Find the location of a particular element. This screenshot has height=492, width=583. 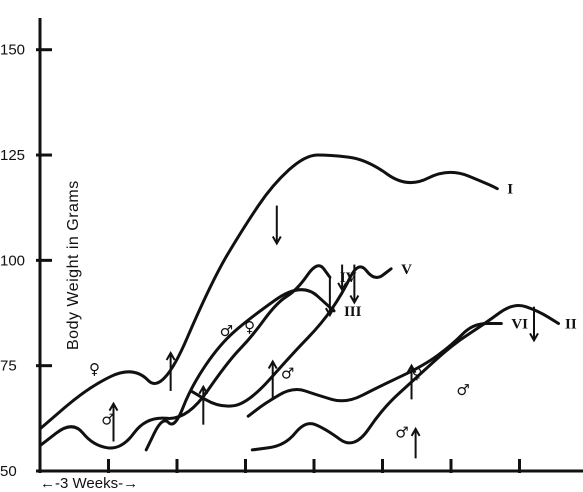

y-tick-label-75: 75 is located at coordinates (8, 366).